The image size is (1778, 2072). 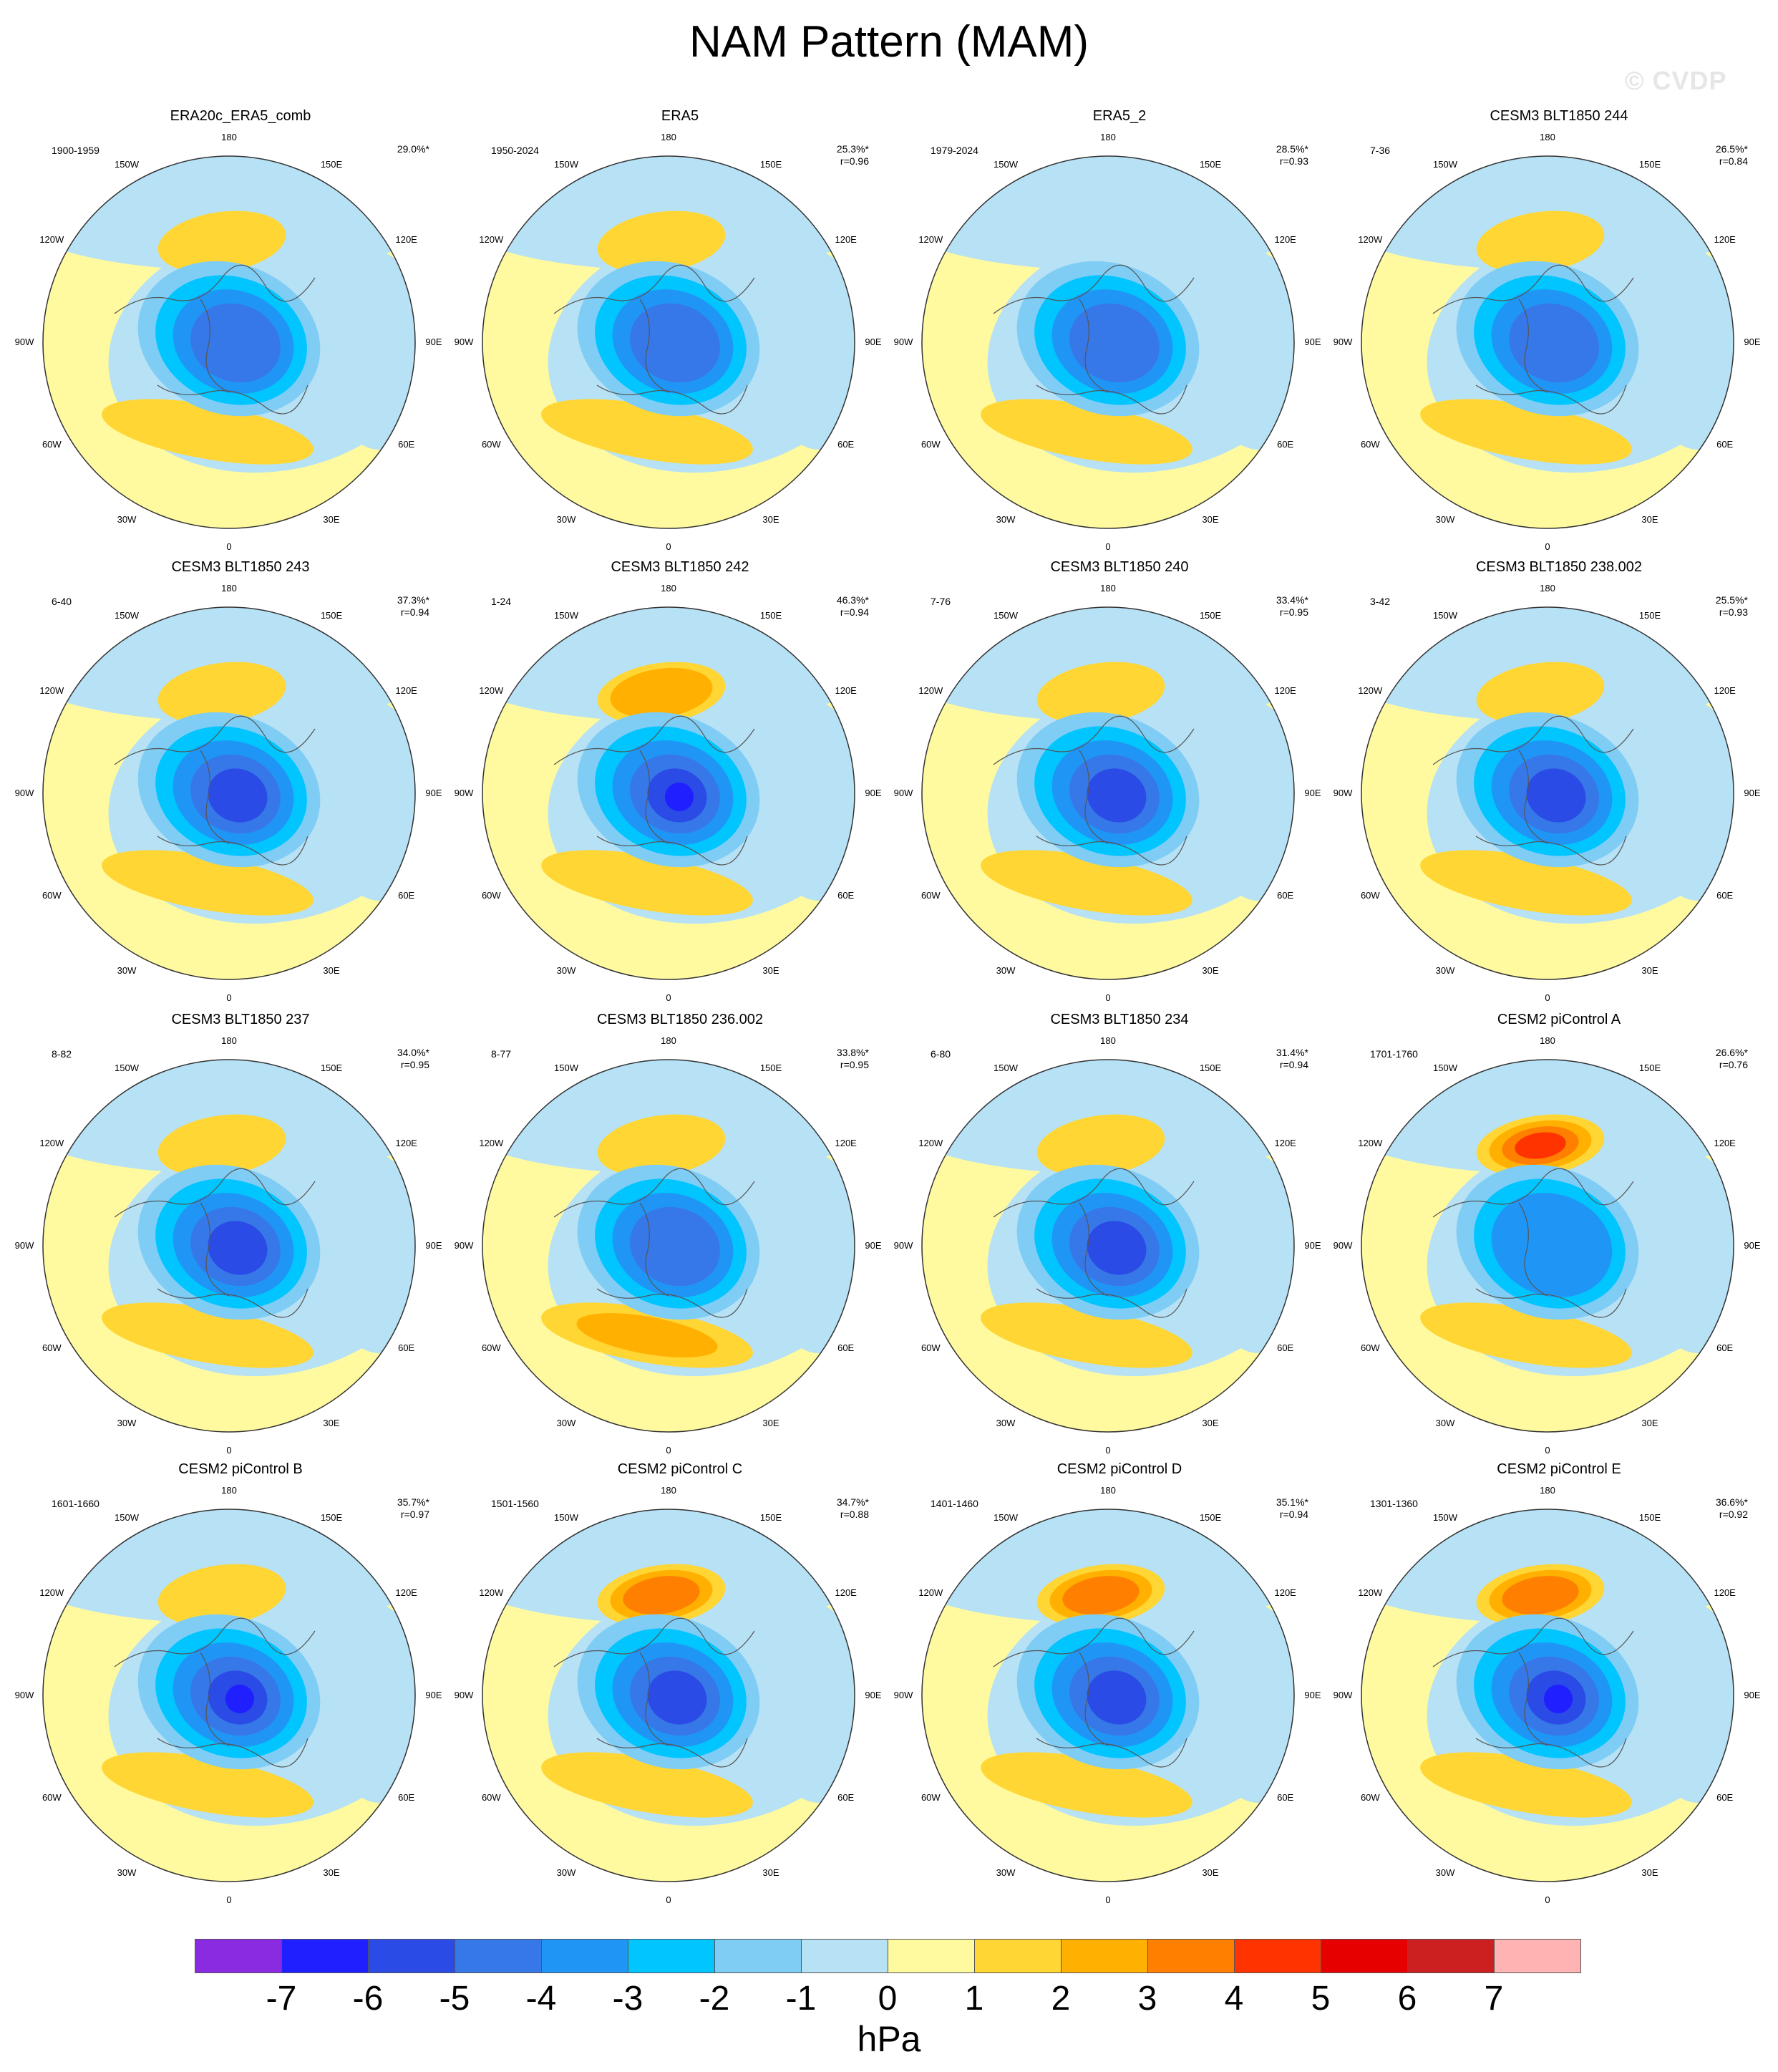 What do you see at coordinates (75, 1503) in the screenshot?
I see `panel-period: 1601-1660` at bounding box center [75, 1503].